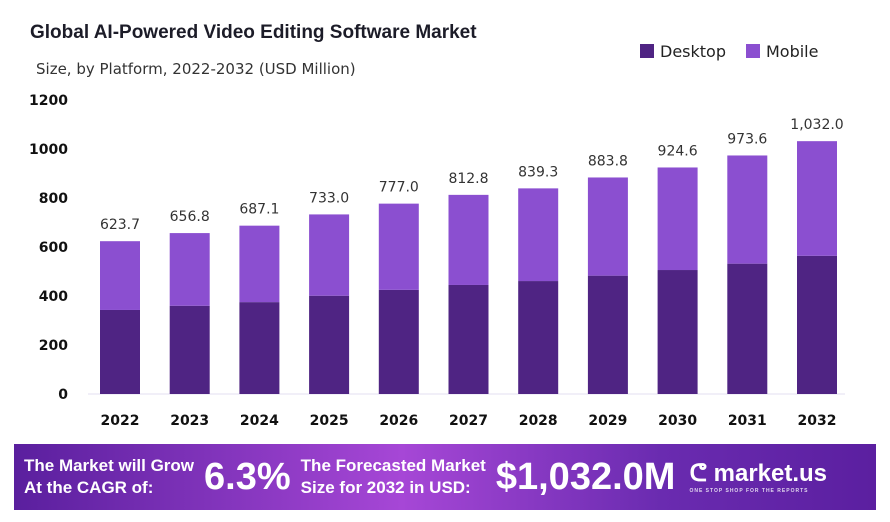 This screenshot has height=522, width=890. What do you see at coordinates (693, 51) in the screenshot?
I see `legend-label: Desktop` at bounding box center [693, 51].